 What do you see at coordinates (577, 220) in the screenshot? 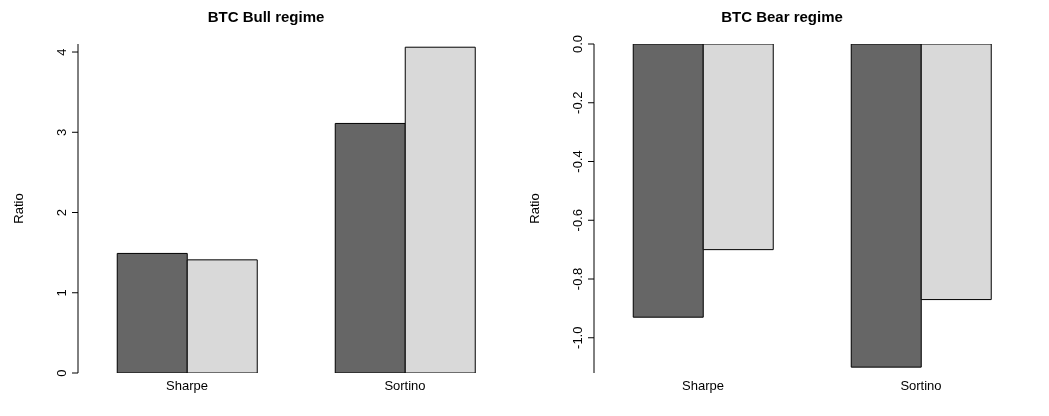
I see `y-tick-label: -0.6` at bounding box center [577, 220].